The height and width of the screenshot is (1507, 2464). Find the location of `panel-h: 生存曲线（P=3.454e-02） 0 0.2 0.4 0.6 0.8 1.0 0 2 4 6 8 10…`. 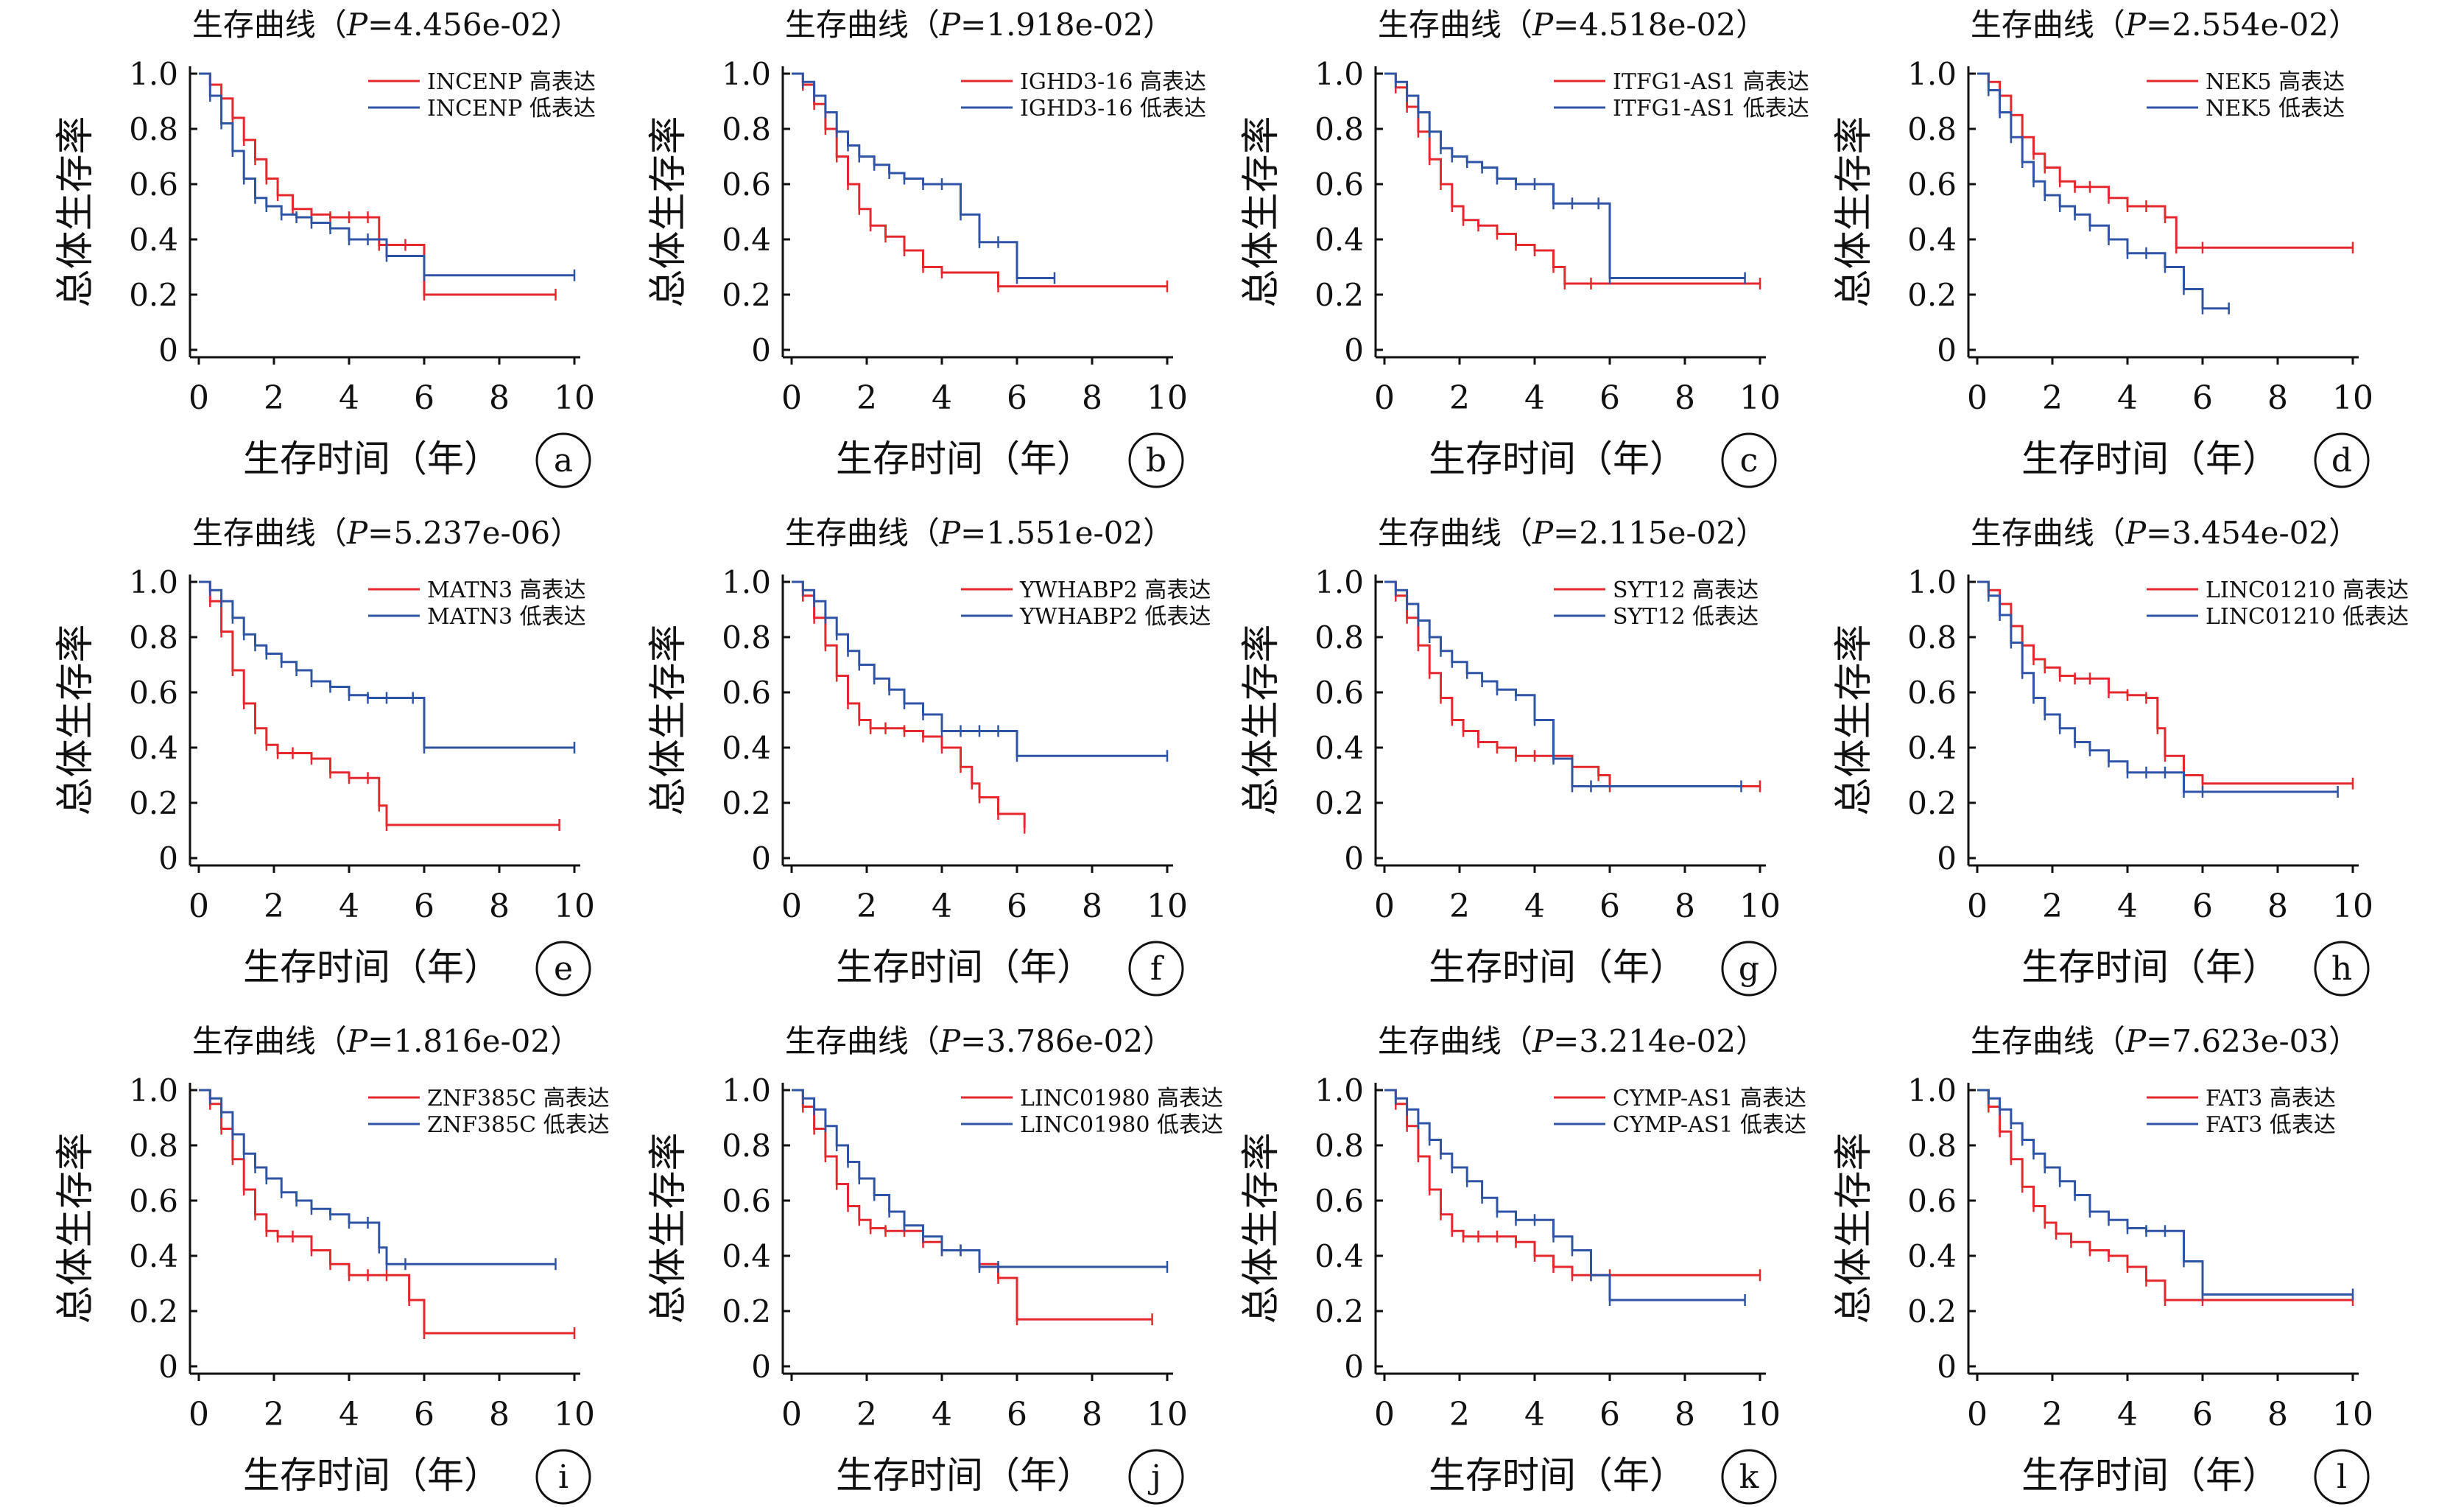

panel-h: 生存曲线（P=3.454e-02） 0 0.2 0.4 0.6 0.8 1.0 0 2 4 6 8 10… is located at coordinates (2120, 756).